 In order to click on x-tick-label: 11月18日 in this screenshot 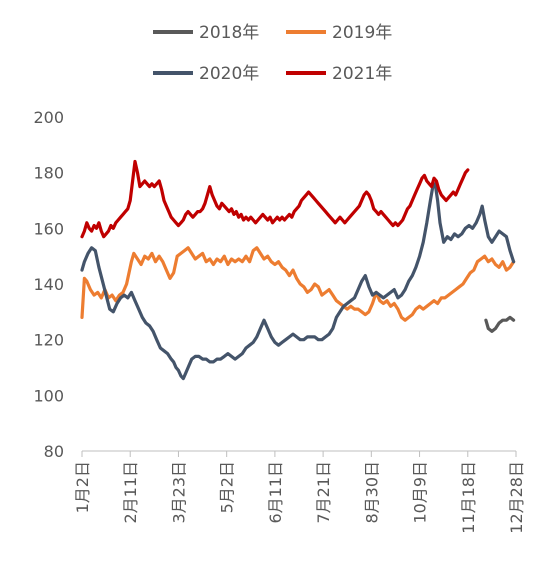, I will do `click(468, 497)`.